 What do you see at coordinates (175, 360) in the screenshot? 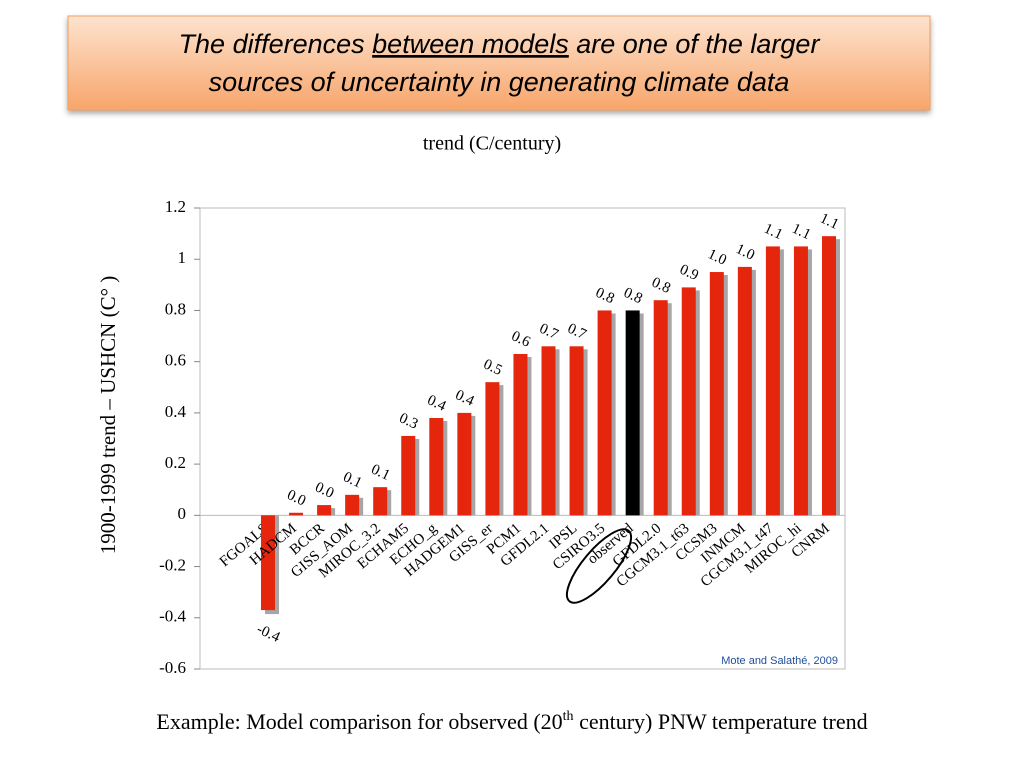
I see `y-tick-label: 0.6` at bounding box center [175, 360].